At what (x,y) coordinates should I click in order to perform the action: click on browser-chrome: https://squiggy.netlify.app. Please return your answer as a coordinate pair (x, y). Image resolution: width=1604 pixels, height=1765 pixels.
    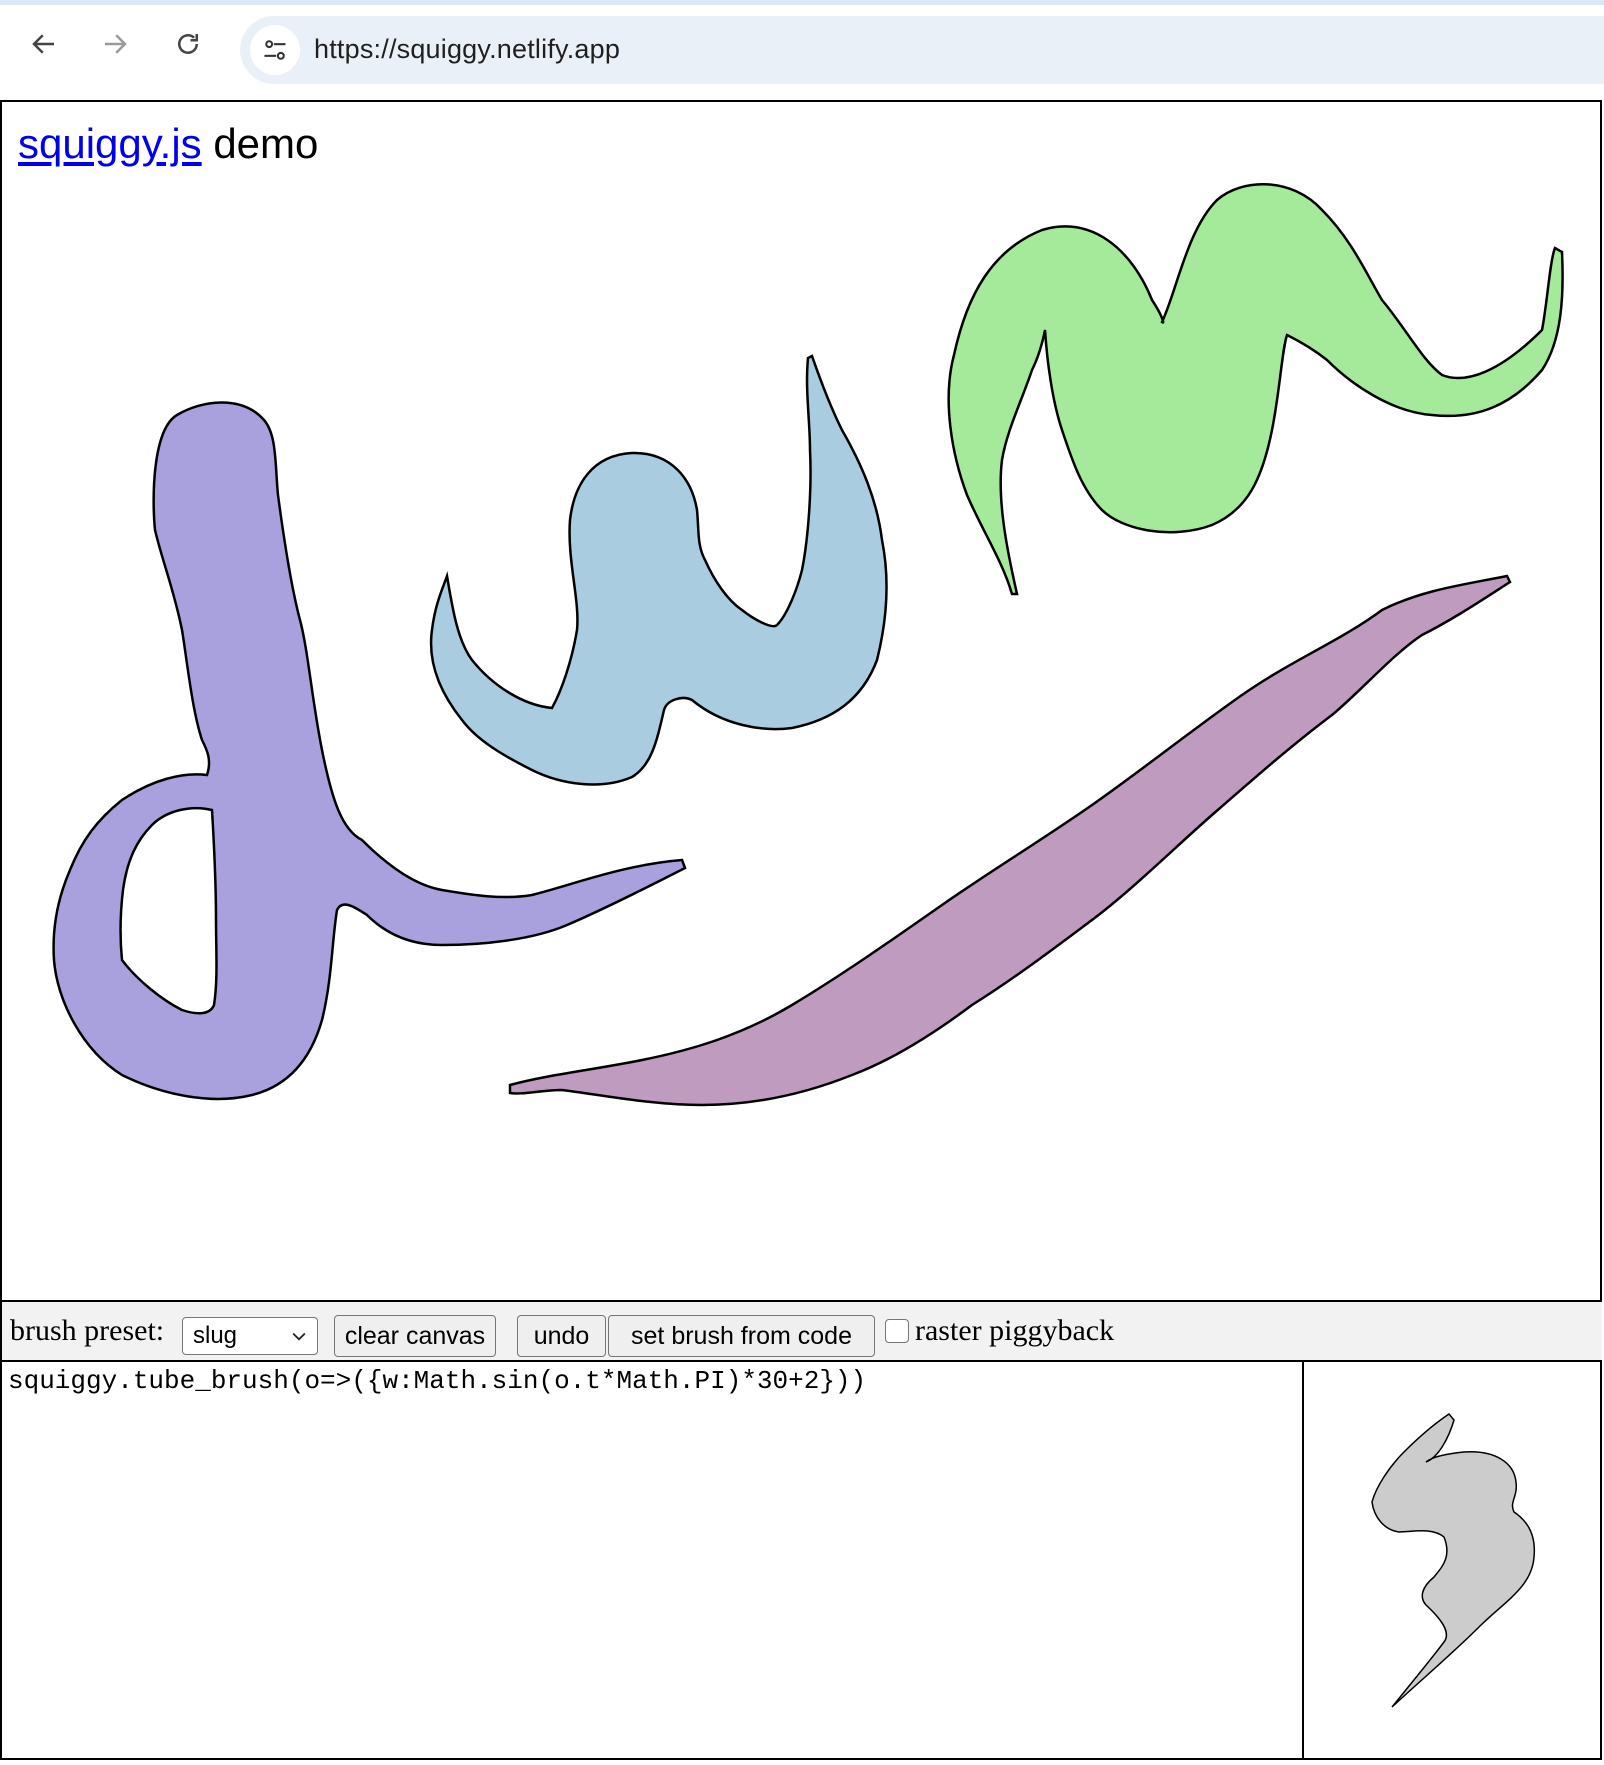
    Looking at the image, I should click on (802, 50).